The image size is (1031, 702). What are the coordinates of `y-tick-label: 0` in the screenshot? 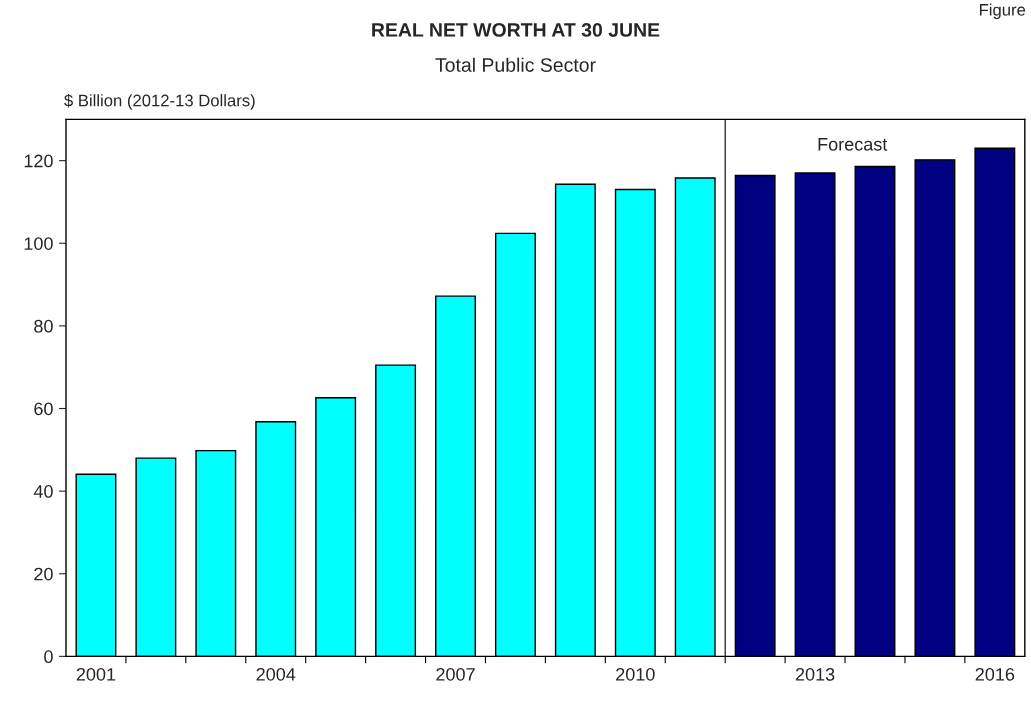 It's located at (48, 657).